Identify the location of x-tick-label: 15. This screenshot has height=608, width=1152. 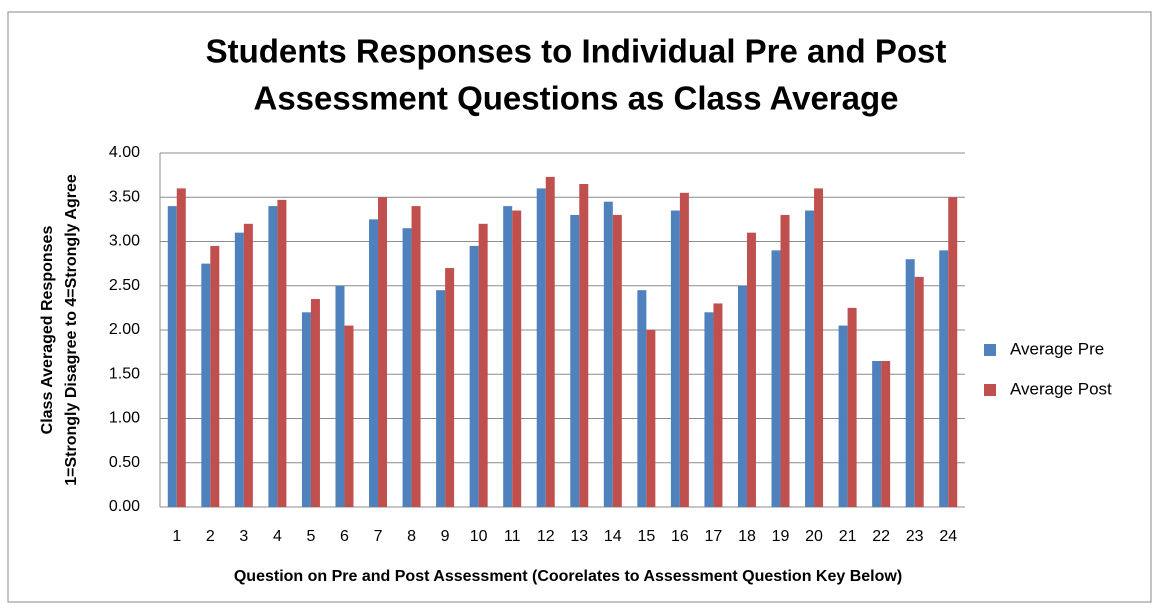
(646, 536).